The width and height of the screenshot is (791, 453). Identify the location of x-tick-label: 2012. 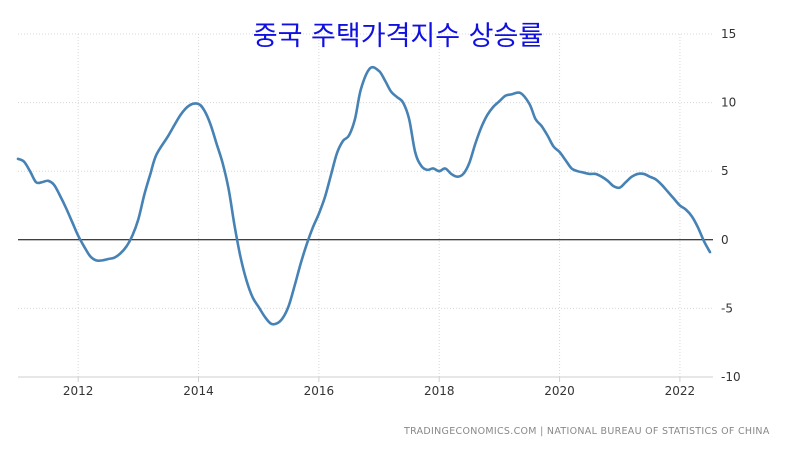
(78, 391).